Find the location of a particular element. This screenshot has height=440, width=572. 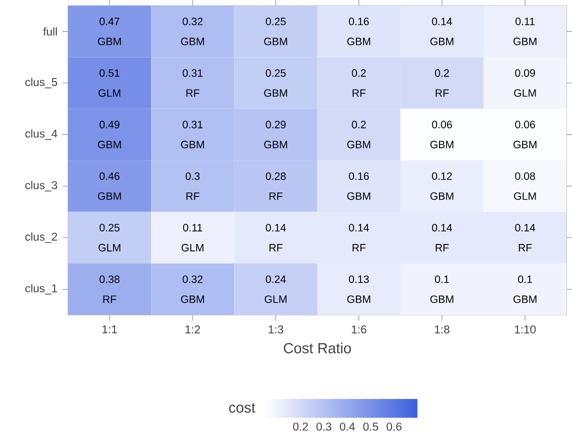

x-tick-label: 1:10 is located at coordinates (525, 329).